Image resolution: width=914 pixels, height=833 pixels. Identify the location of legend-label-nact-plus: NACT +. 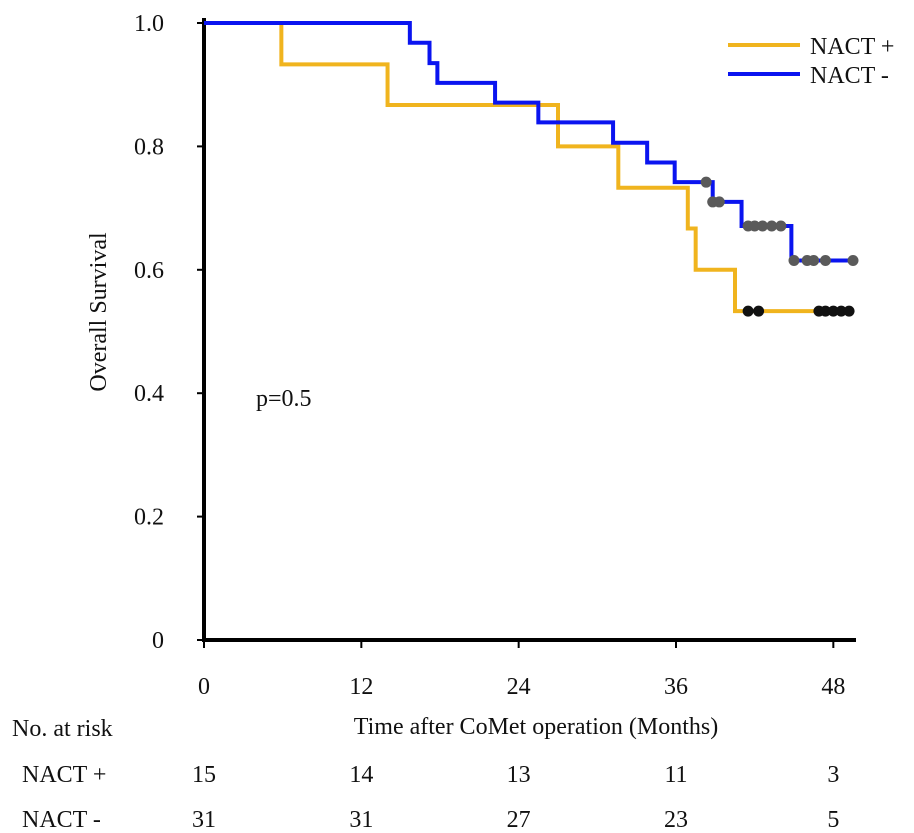
(852, 47).